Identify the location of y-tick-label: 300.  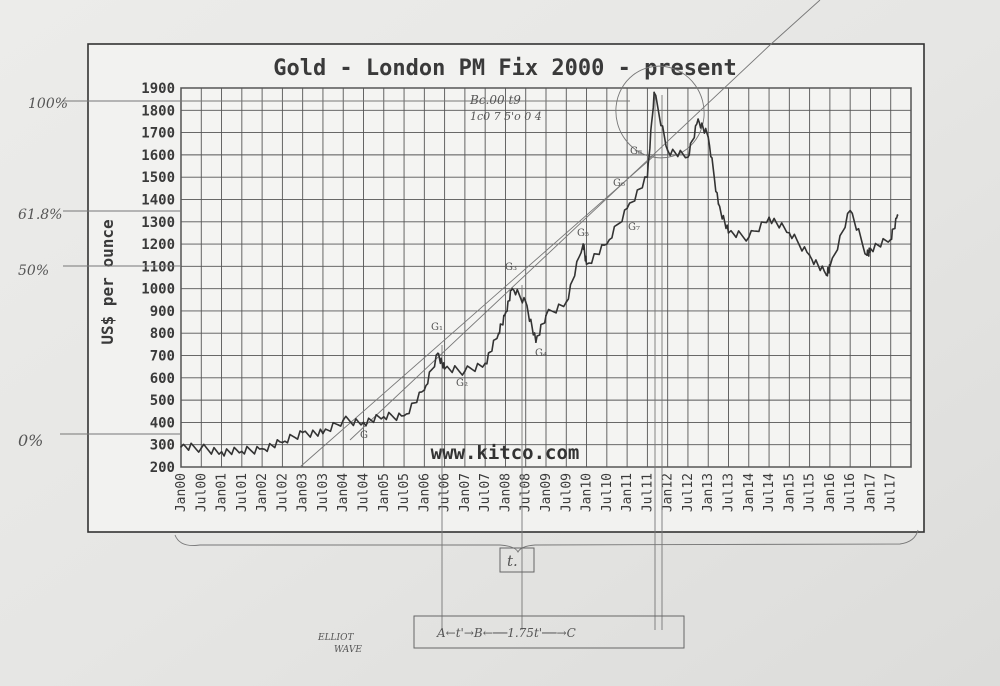
(162, 446).